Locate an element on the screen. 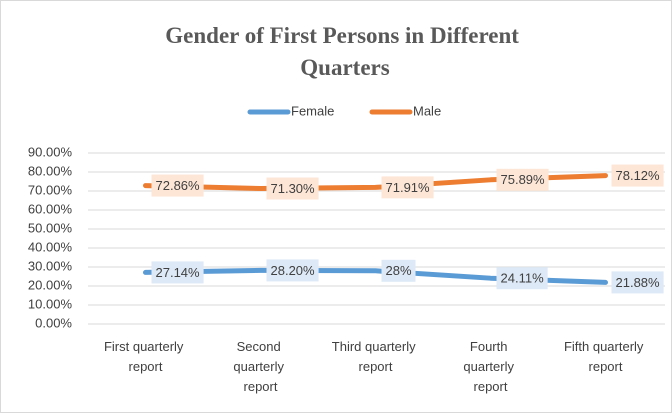 The width and height of the screenshot is (672, 413). x-tick-label: Second quarterly report is located at coordinates (260, 366).